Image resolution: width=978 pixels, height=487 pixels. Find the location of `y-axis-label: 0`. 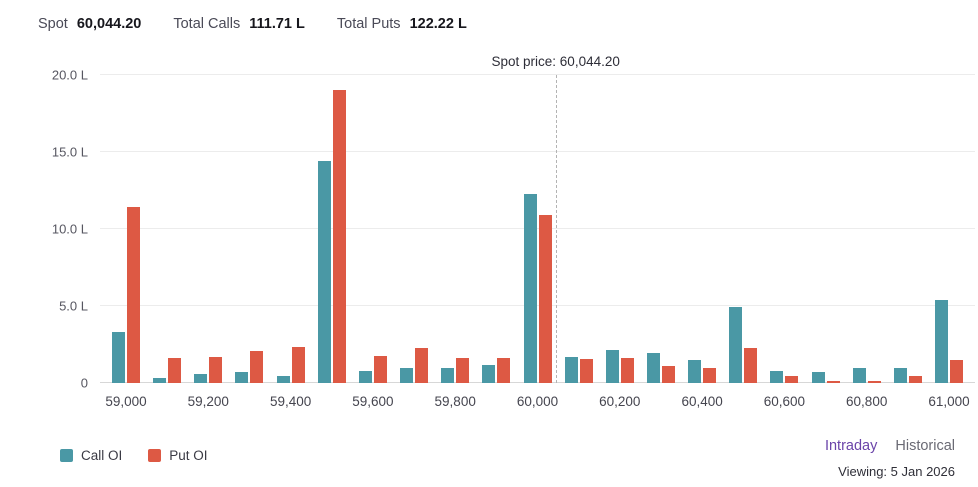

y-axis-label: 0 is located at coordinates (84, 383).